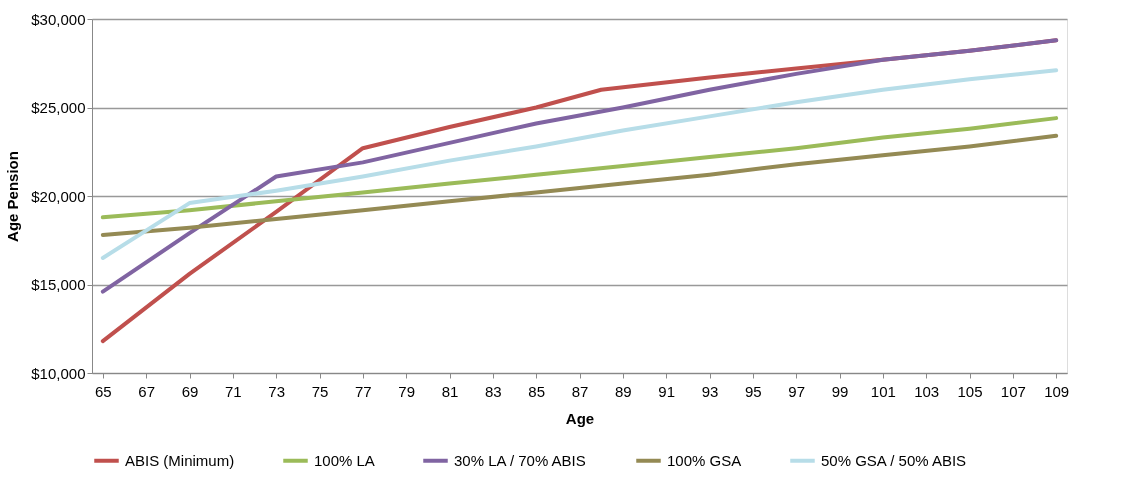 This screenshot has width=1131, height=488. Describe the element at coordinates (840, 391) in the screenshot. I see `x-tick-label: 99` at that location.